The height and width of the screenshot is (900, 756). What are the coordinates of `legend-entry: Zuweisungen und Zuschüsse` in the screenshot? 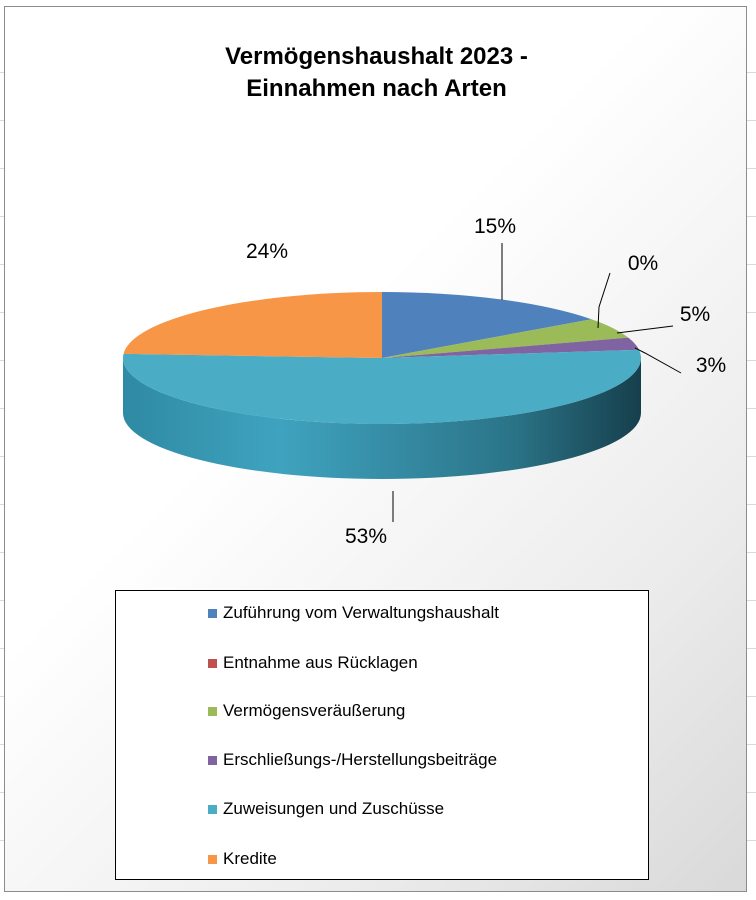 It's located at (326, 809).